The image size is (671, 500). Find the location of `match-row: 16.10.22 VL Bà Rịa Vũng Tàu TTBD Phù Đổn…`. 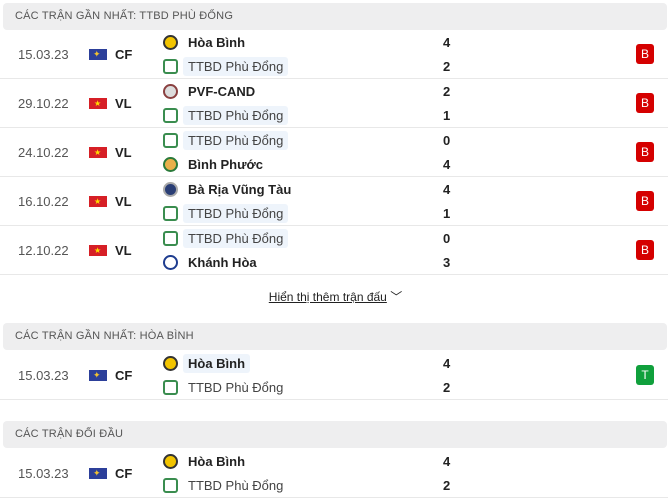

match-row: 16.10.22 VL Bà Rịa Vũng Tàu TTBD Phù Đổn… is located at coordinates (334, 201).